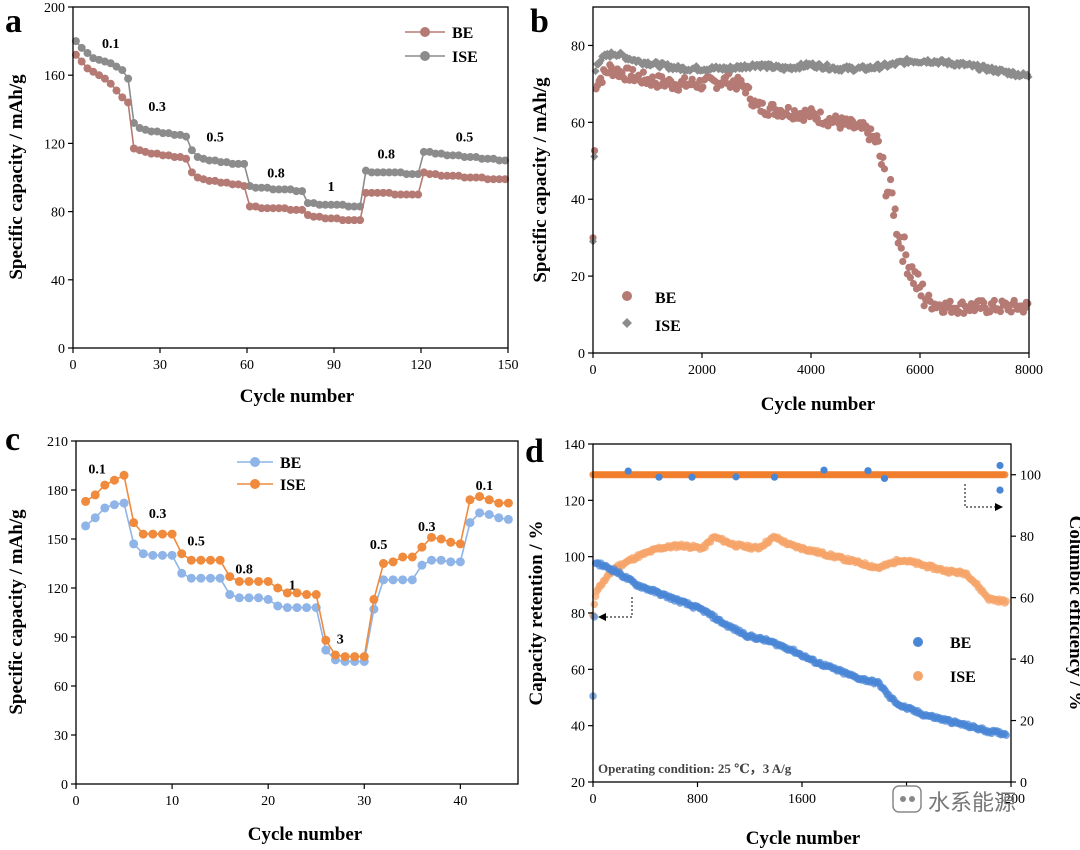 The height and width of the screenshot is (850, 1080). What do you see at coordinates (61, 736) in the screenshot?
I see `panel-c-ytick-label: 30` at bounding box center [61, 736].